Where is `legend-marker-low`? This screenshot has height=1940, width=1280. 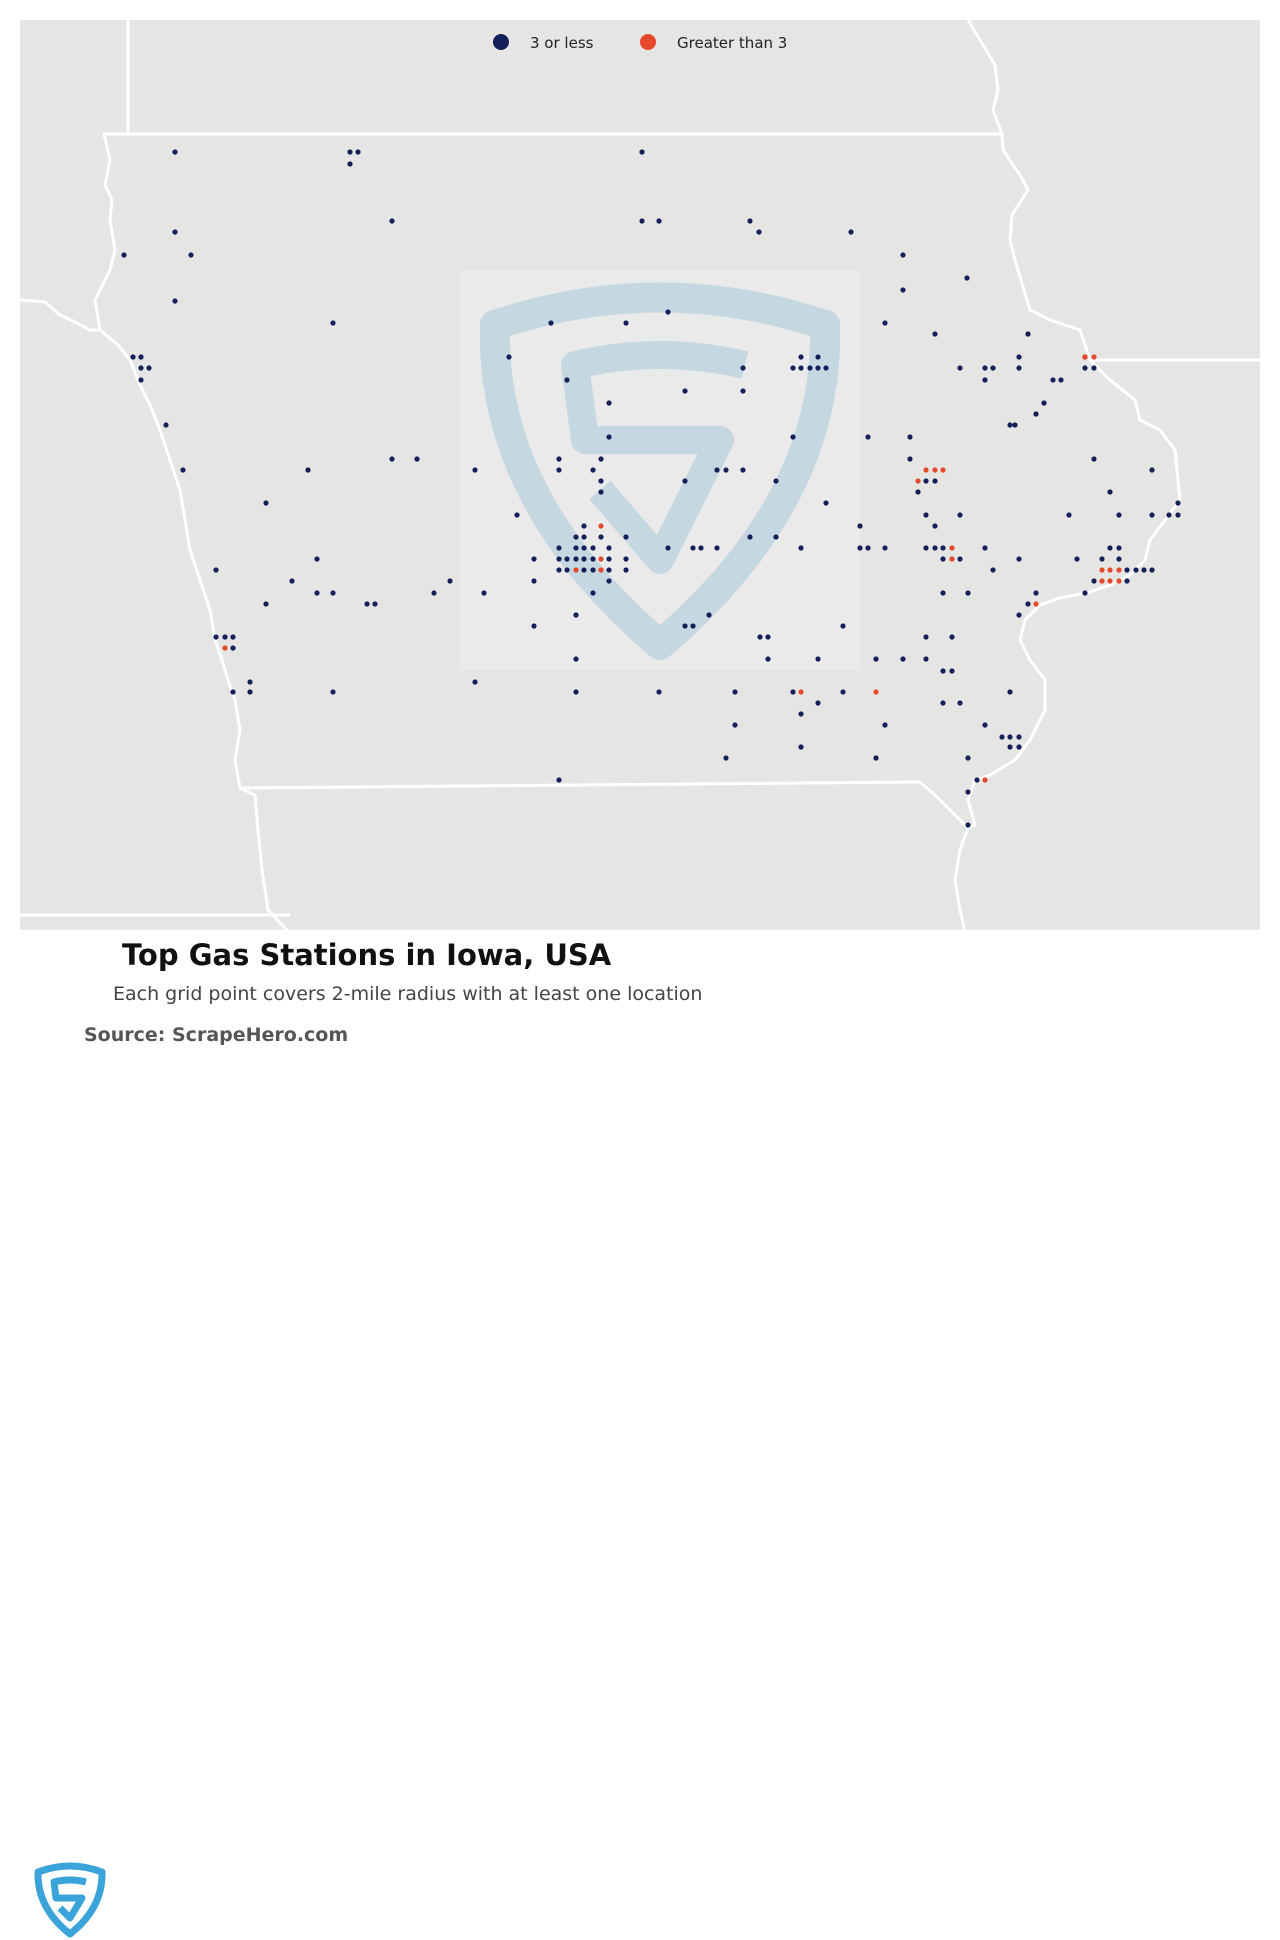
legend-marker-low is located at coordinates (501, 42).